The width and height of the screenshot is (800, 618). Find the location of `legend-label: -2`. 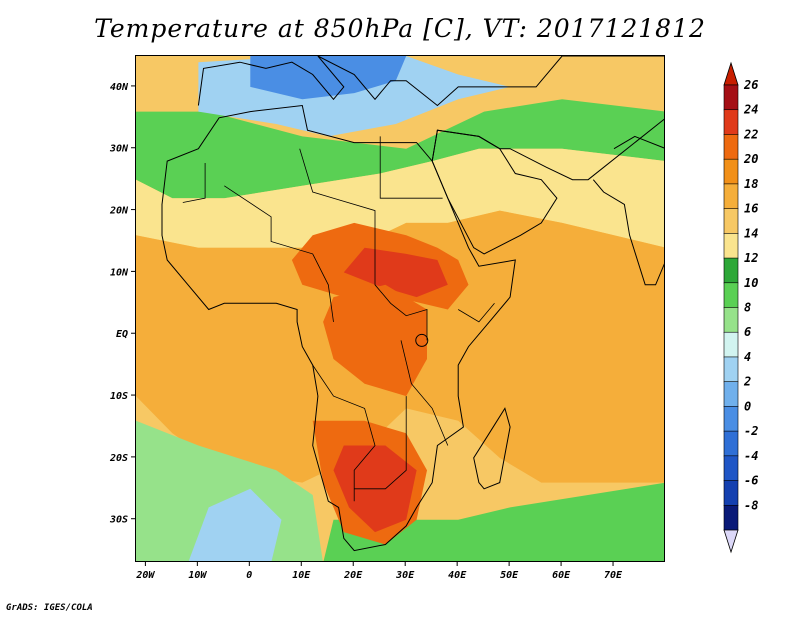

legend-label: -2 is located at coordinates (751, 431).